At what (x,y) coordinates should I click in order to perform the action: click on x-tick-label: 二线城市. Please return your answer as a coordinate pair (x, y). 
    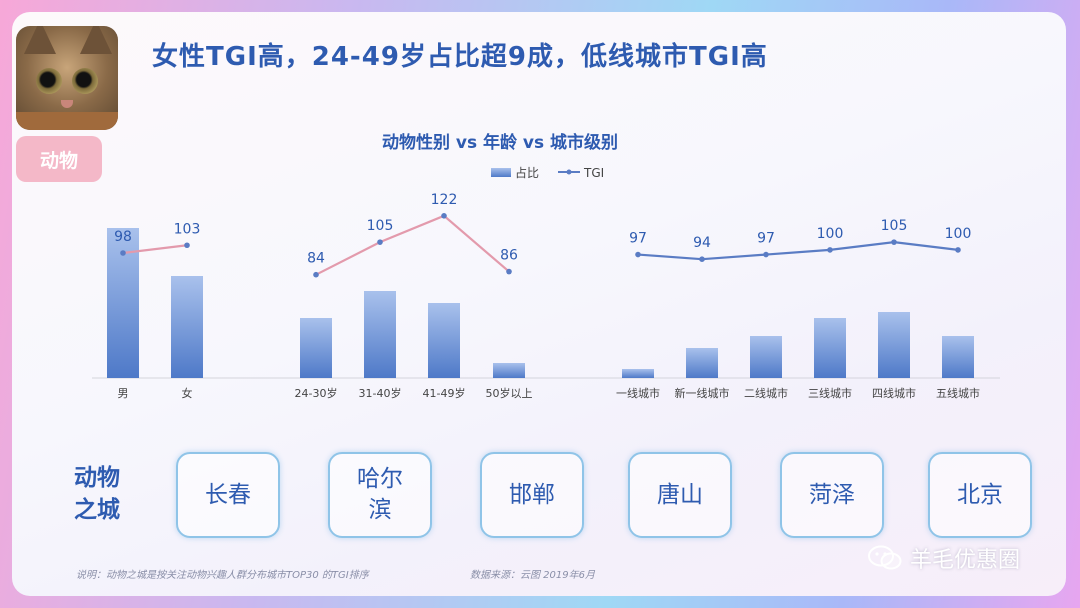
    Looking at the image, I should click on (766, 393).